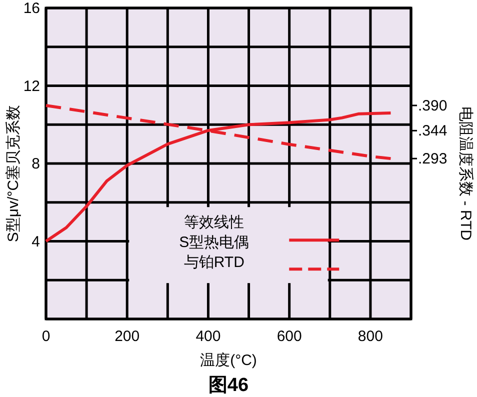 The height and width of the screenshot is (397, 477). What do you see at coordinates (433, 105) in the screenshot?
I see `y2-tick-label: .390` at bounding box center [433, 105].